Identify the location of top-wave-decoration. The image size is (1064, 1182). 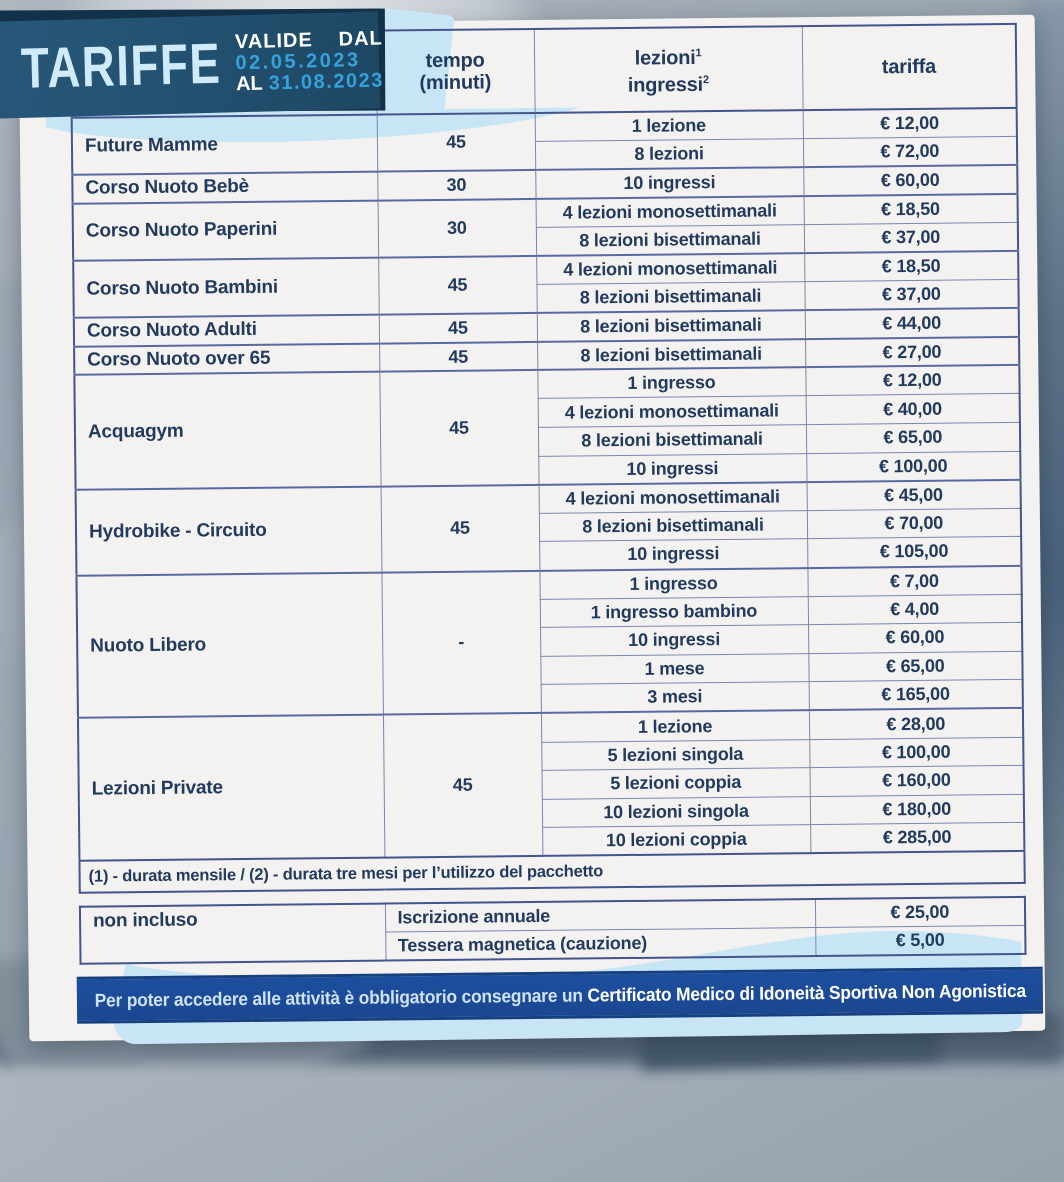
(313, 125).